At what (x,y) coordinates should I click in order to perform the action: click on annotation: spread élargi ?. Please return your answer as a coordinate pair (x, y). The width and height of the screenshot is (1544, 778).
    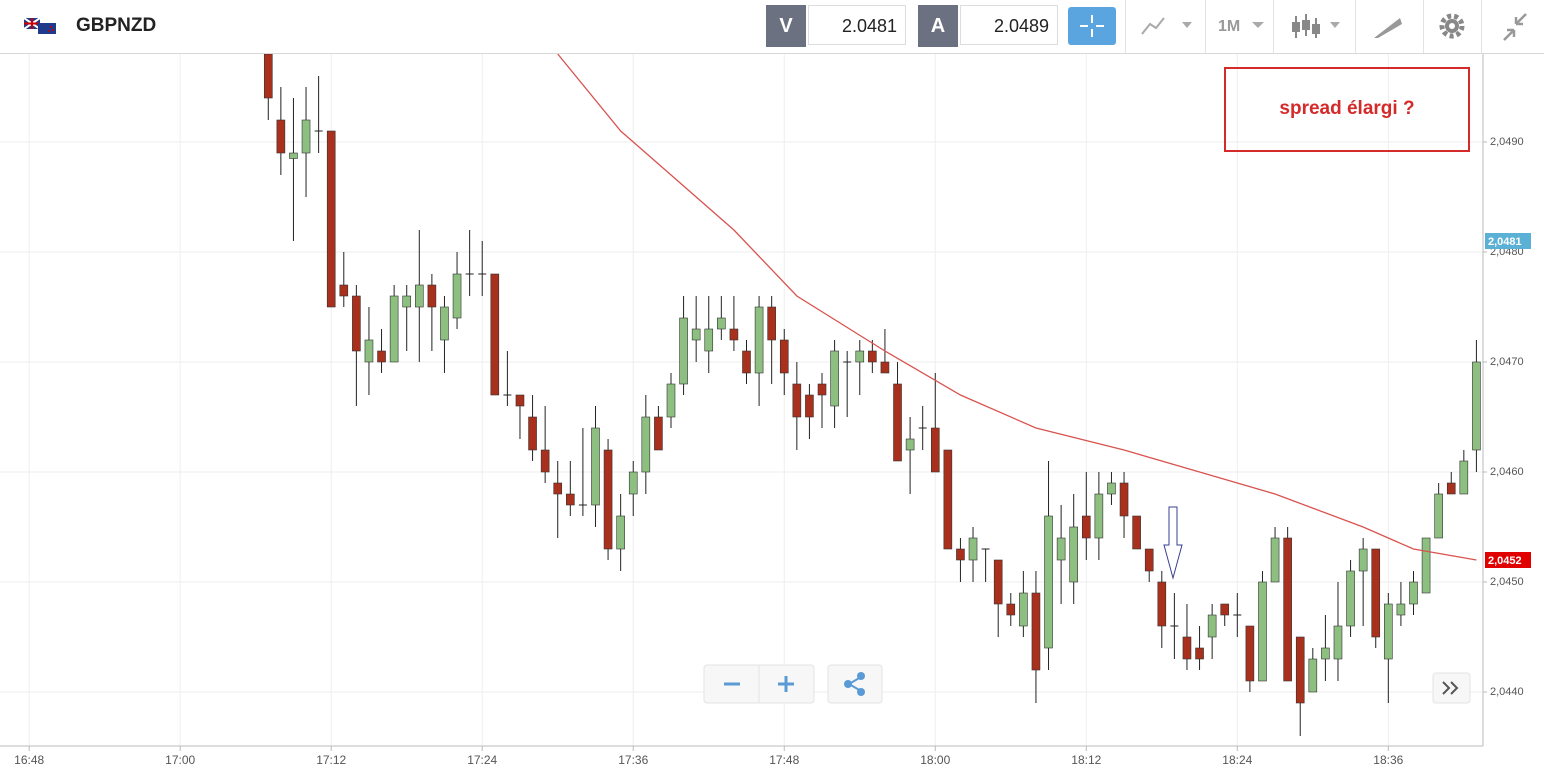
    Looking at the image, I should click on (1346, 108).